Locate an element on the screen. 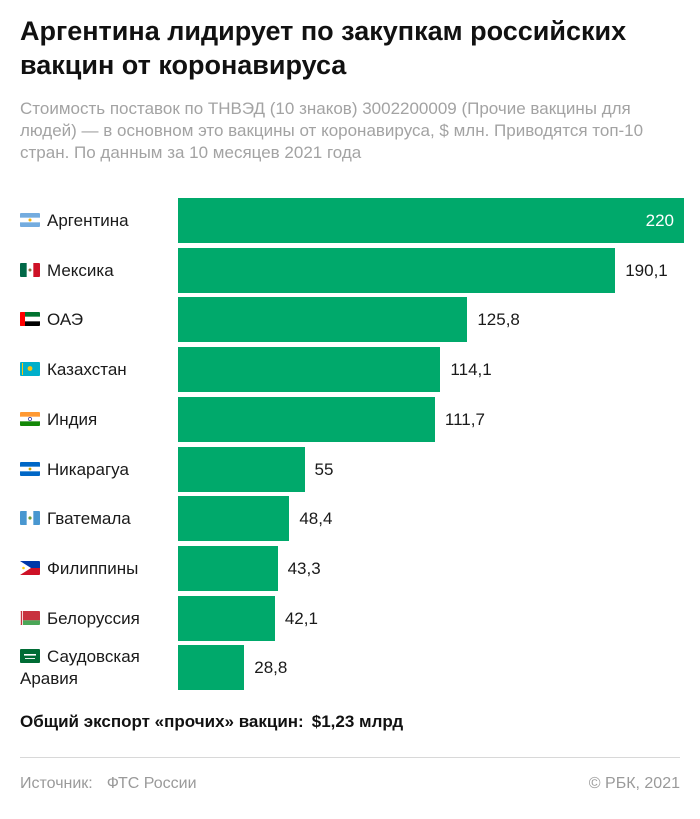  category-name: Индия is located at coordinates (72, 419).